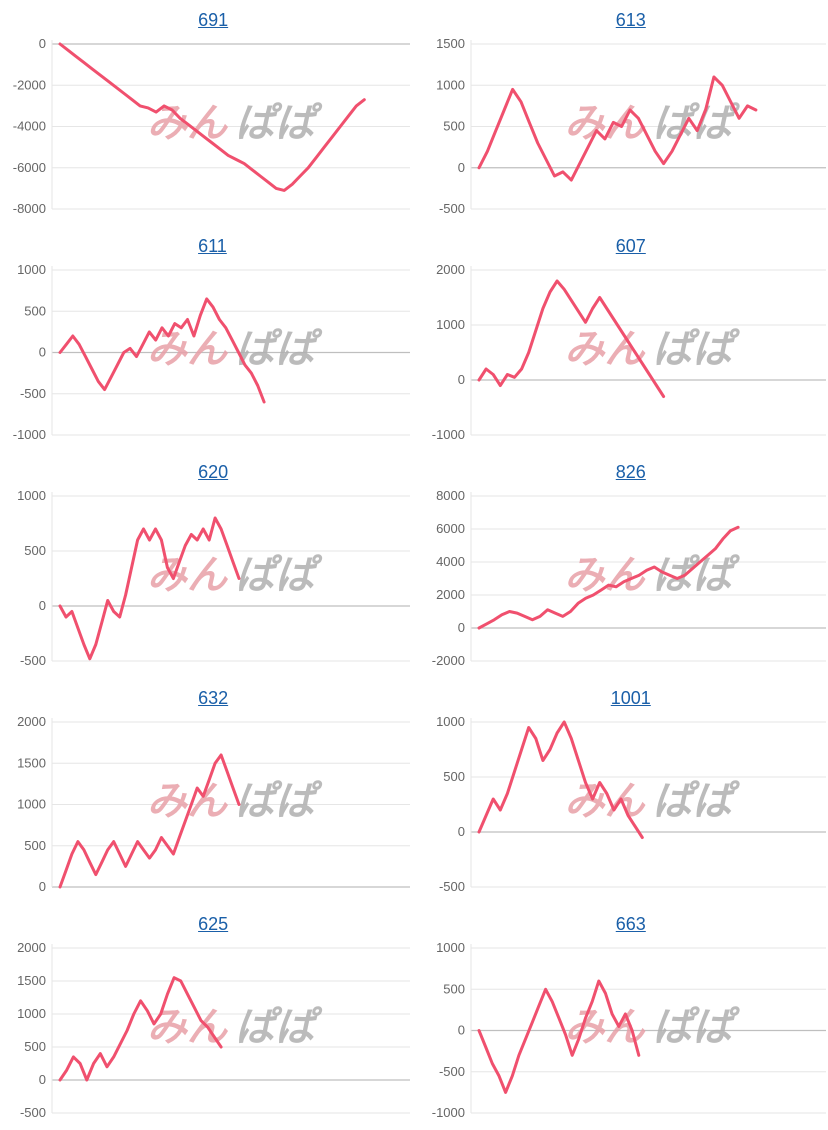 The image size is (828, 1130). Describe the element at coordinates (450, 561) in the screenshot. I see `y-tick-label: 4000` at that location.